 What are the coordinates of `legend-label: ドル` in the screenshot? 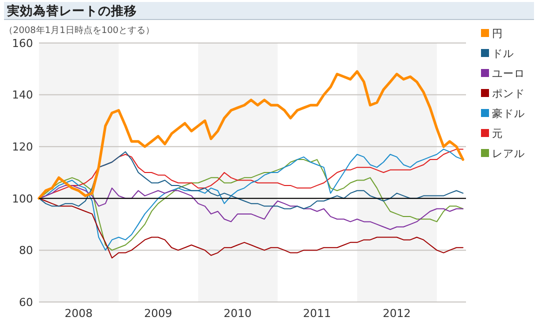 It's located at (503, 54).